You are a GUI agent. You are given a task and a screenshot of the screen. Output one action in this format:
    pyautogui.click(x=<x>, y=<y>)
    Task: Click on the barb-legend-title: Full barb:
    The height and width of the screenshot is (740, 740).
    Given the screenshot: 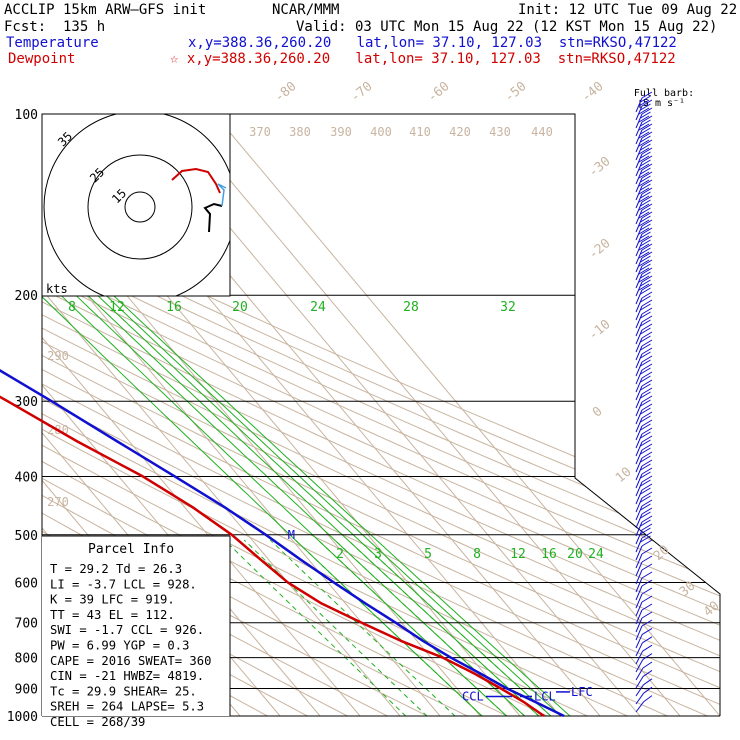 What is the action you would take?
    pyautogui.click(x=664, y=93)
    